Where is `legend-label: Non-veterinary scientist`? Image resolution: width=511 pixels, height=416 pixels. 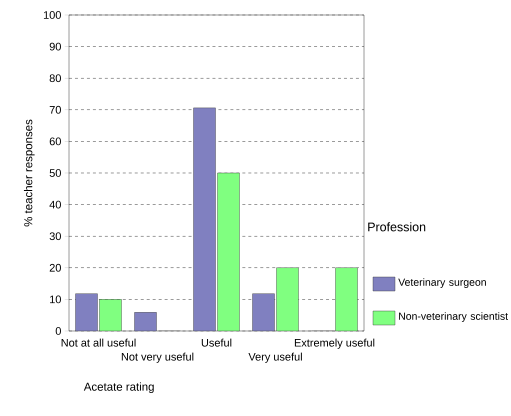
legend-label: Non-veterinary scientist is located at coordinates (453, 317).